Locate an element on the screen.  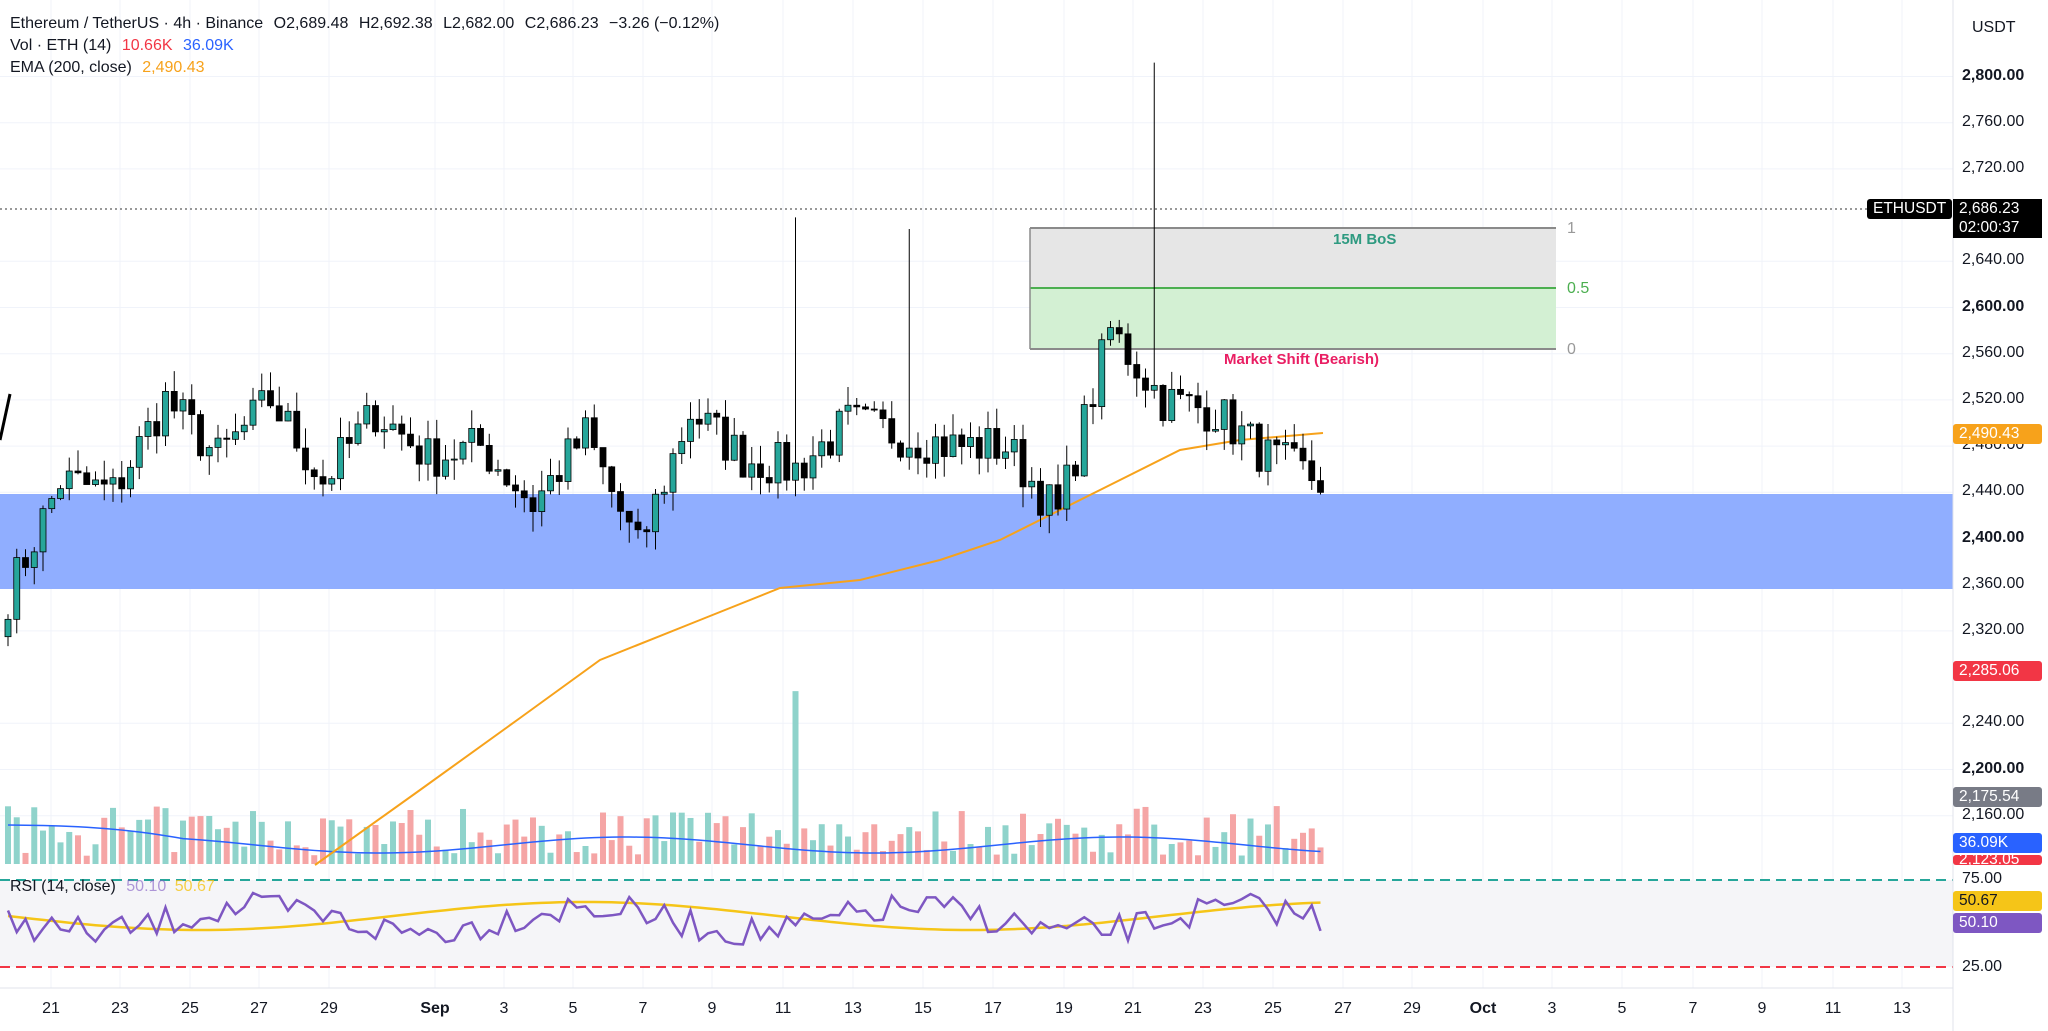
time-axis-label: 21 is located at coordinates (1133, 1008).